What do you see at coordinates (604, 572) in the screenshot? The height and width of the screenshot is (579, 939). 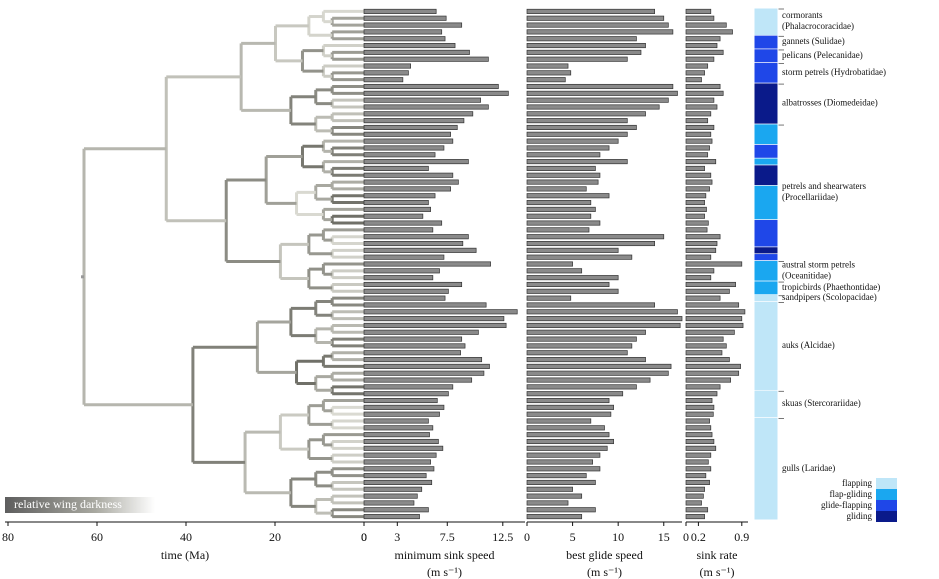 I see `x-axis-unit: (m s⁻¹)` at bounding box center [604, 572].